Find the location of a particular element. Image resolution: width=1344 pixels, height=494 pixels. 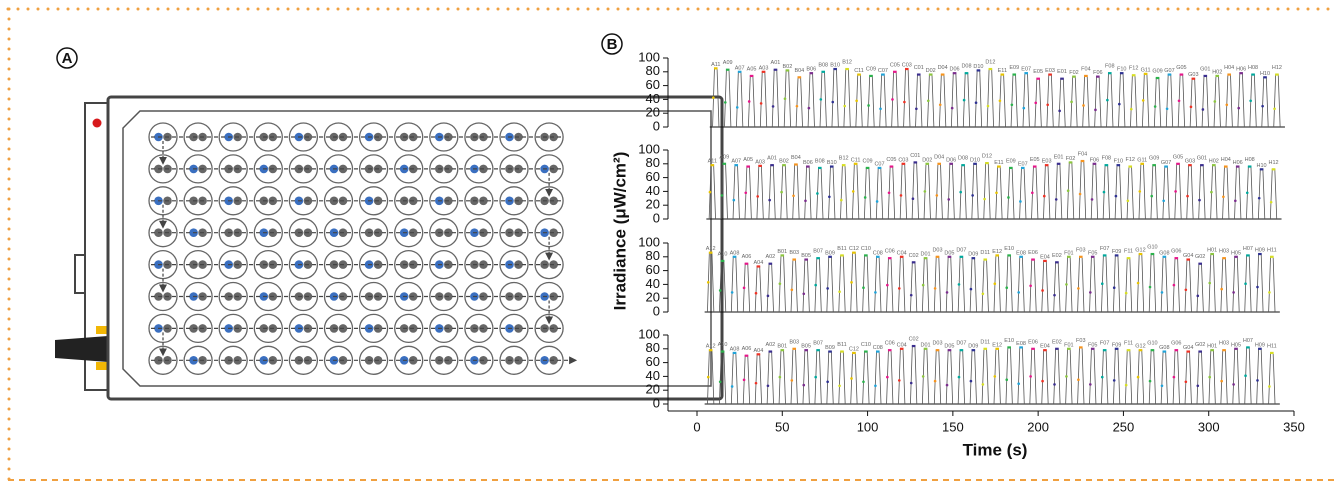

peak-label: E03 is located at coordinates (1047, 162).